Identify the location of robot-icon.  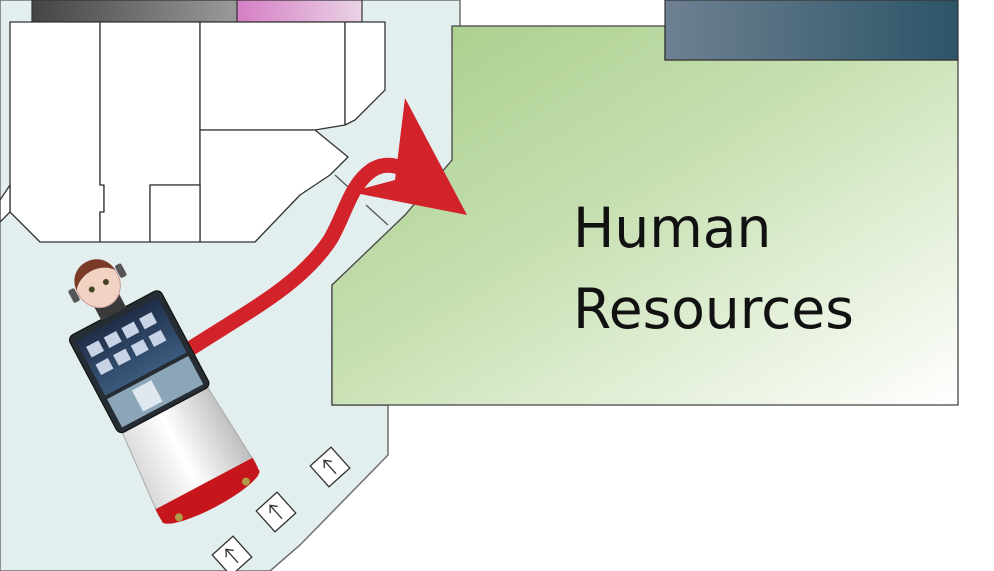
(164, 391).